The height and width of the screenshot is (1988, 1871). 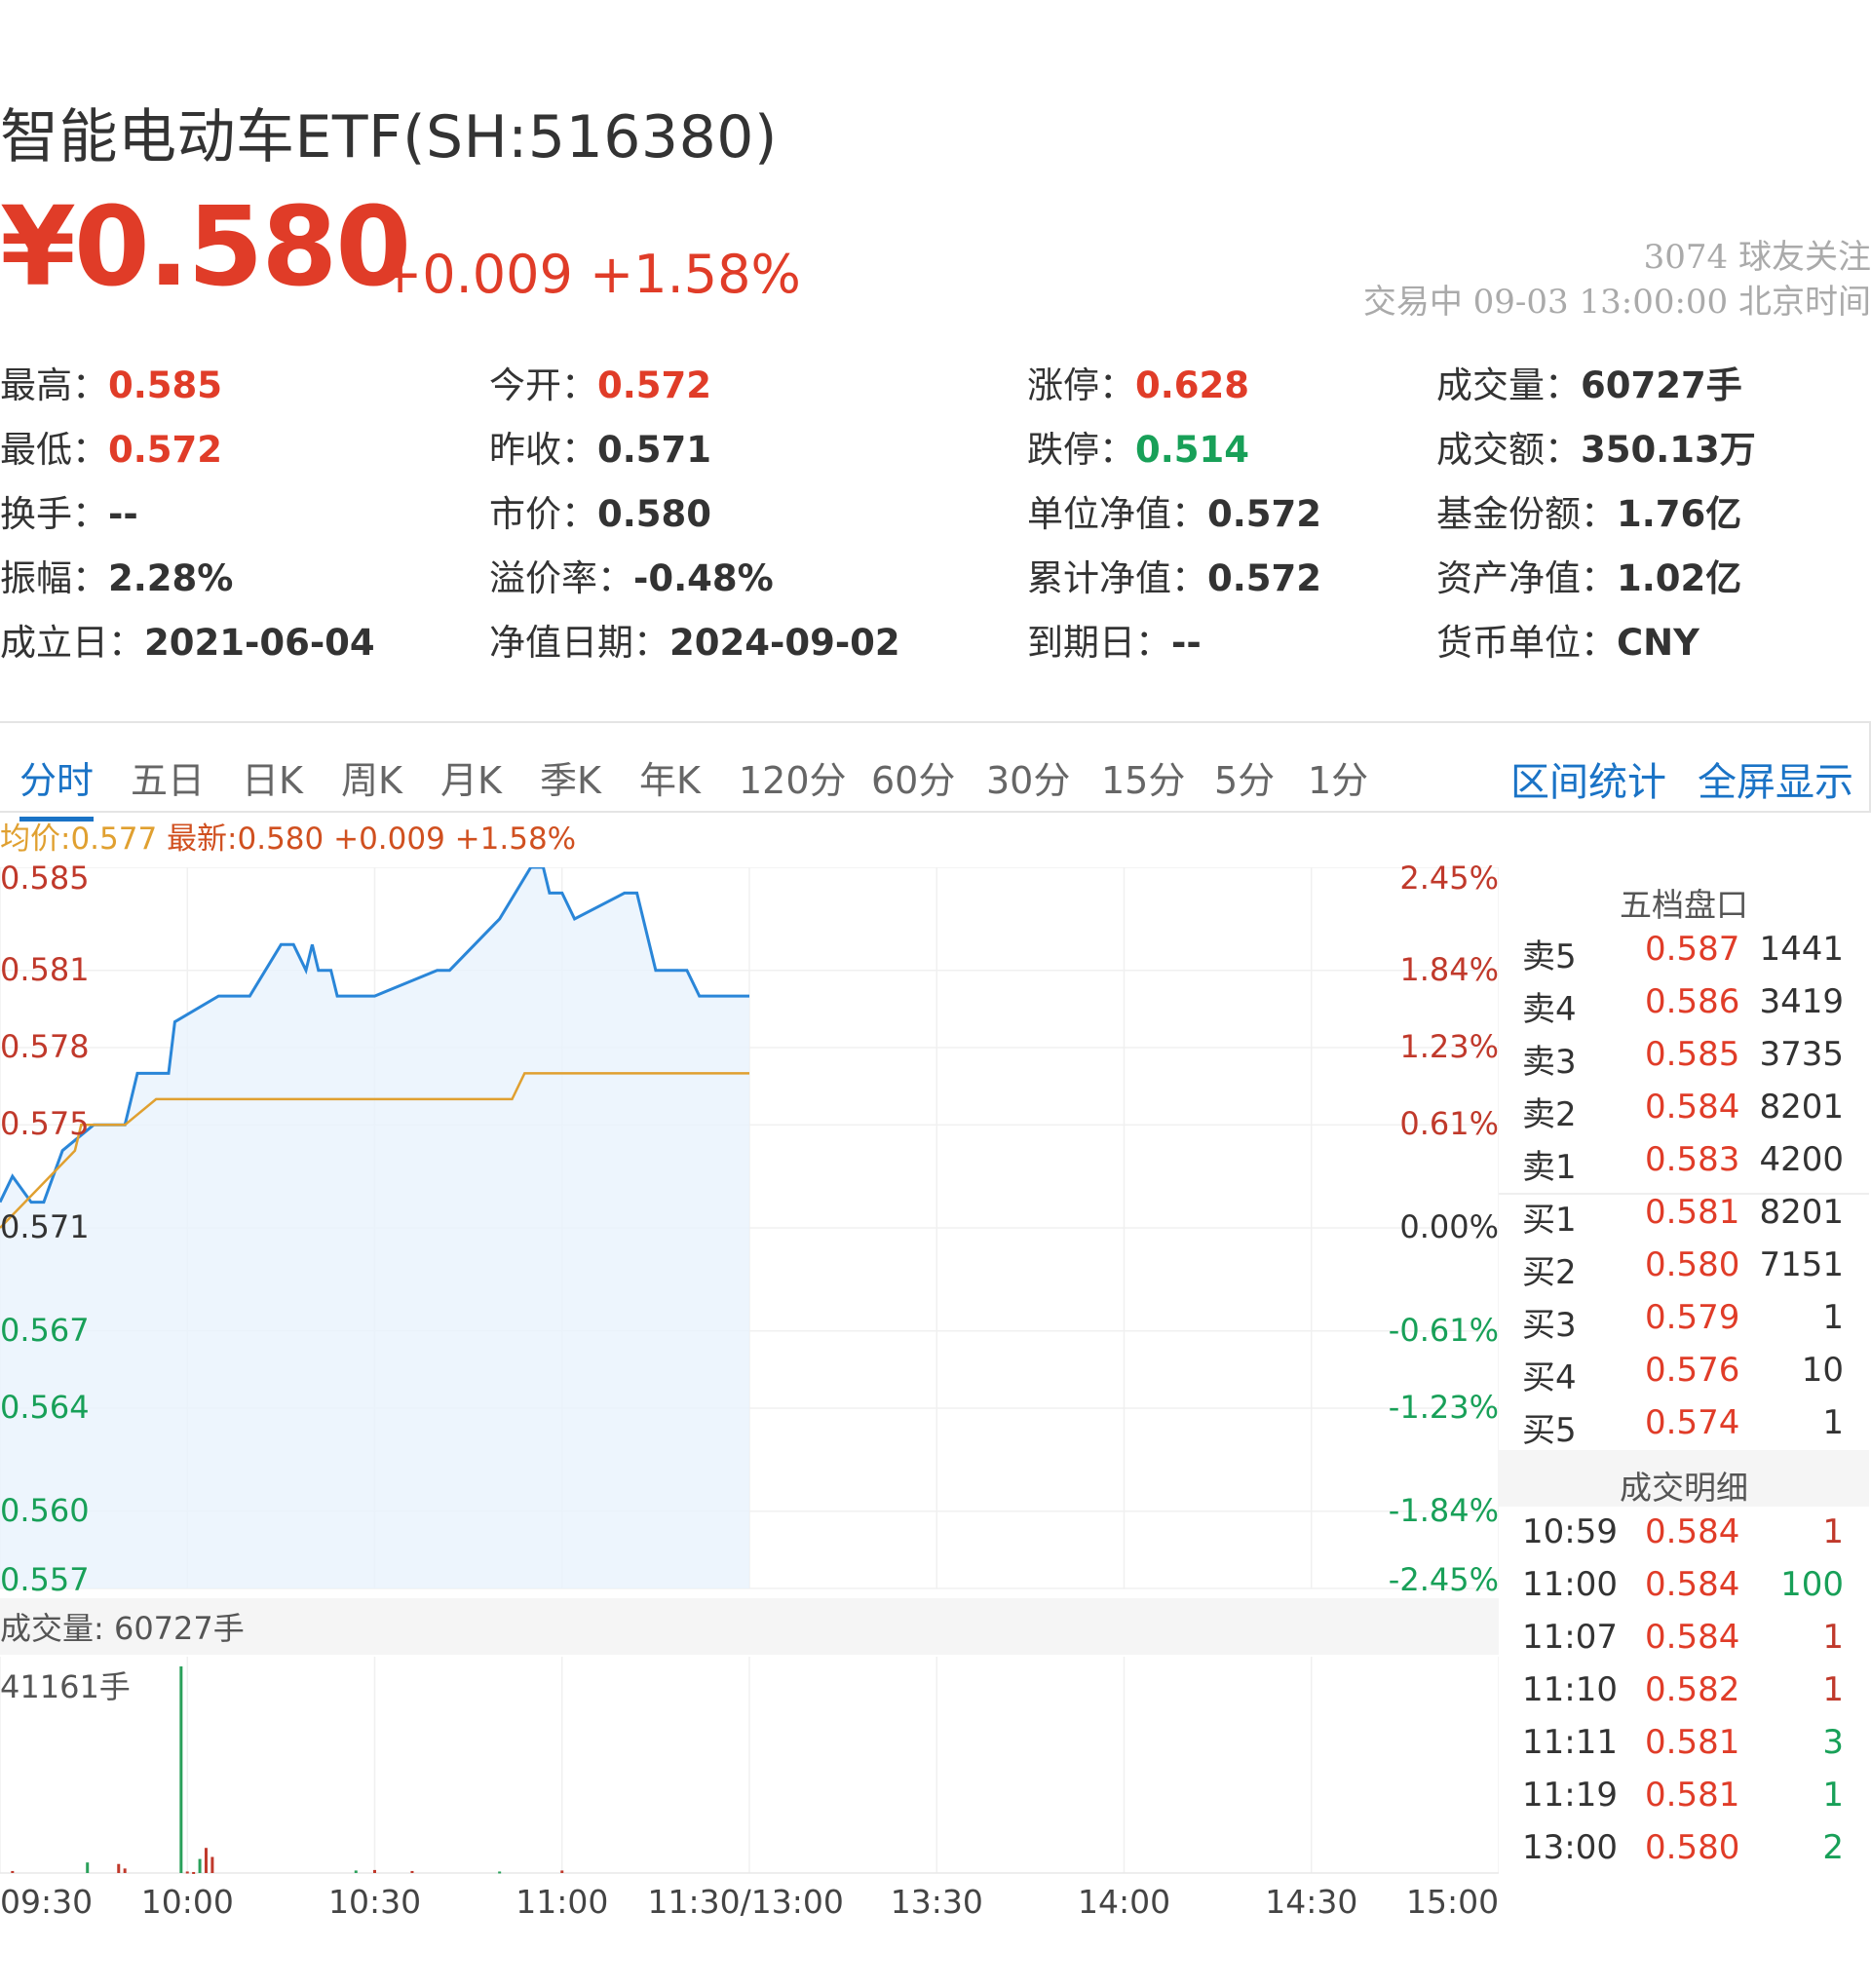 What do you see at coordinates (1028, 780) in the screenshot?
I see `tab-9: 30分` at bounding box center [1028, 780].